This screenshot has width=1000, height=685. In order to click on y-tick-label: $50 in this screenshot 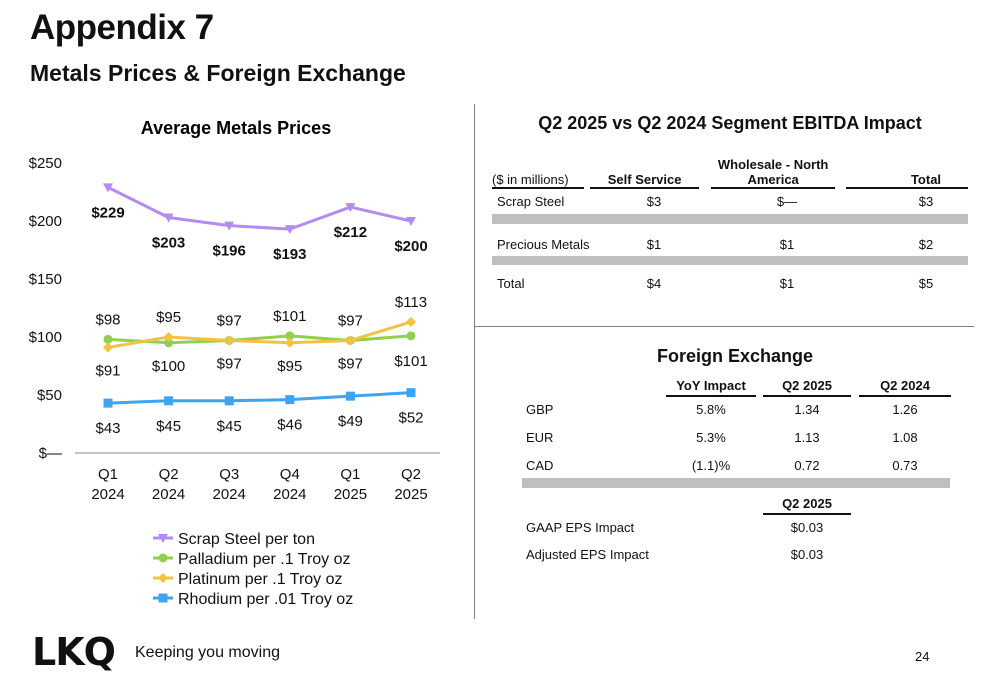, I will do `click(49, 395)`.